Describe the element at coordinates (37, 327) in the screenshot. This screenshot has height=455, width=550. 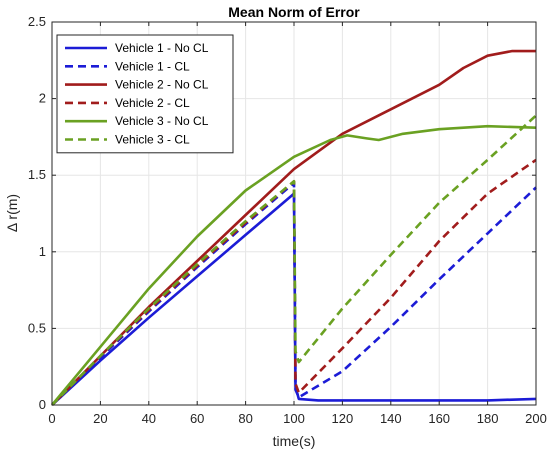
I see `y-tick-label: 0.5` at that location.